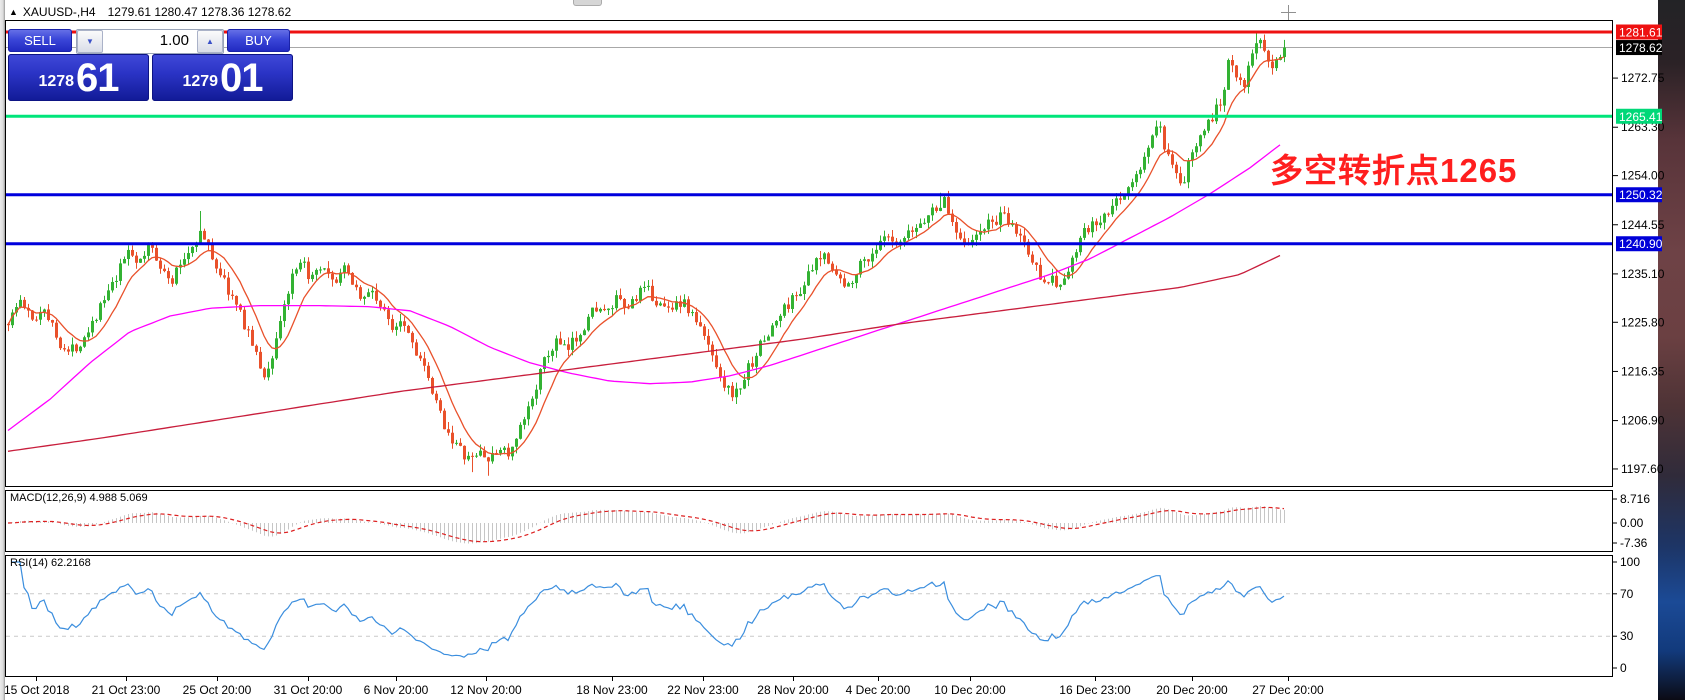 The height and width of the screenshot is (700, 1685). What do you see at coordinates (97, 78) in the screenshot?
I see `bid-price-pips: 61` at bounding box center [97, 78].